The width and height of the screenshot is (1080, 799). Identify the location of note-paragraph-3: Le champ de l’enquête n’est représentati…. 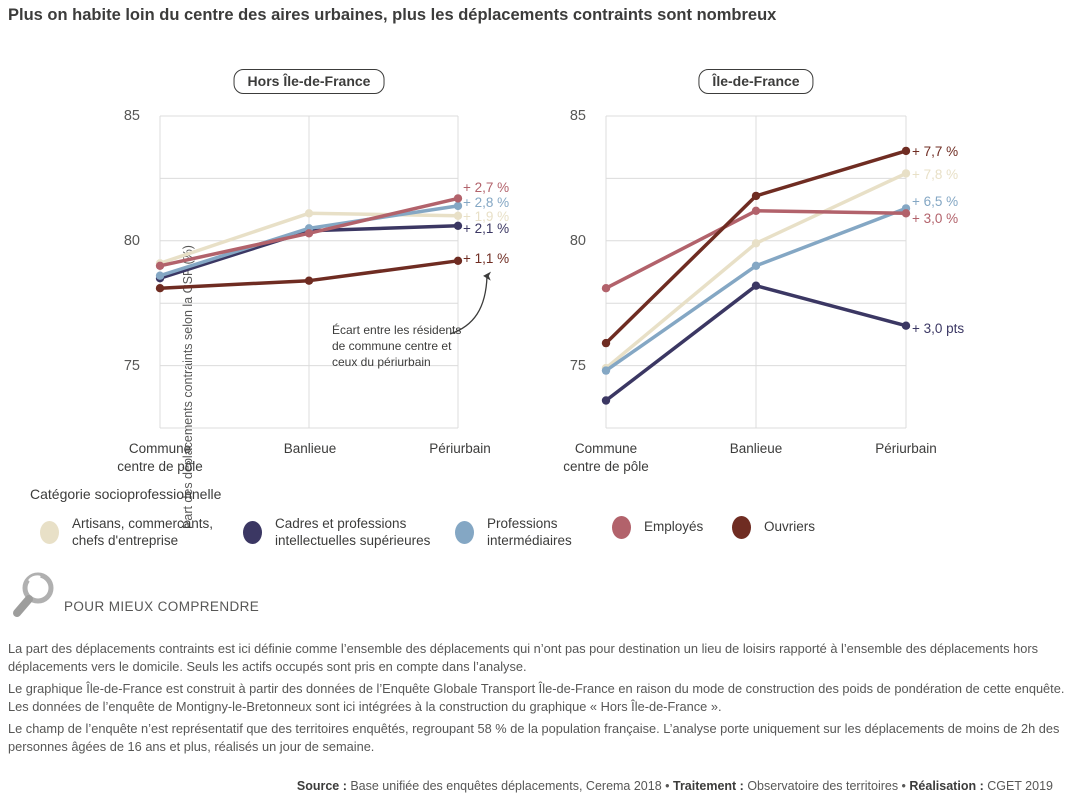
(534, 738).